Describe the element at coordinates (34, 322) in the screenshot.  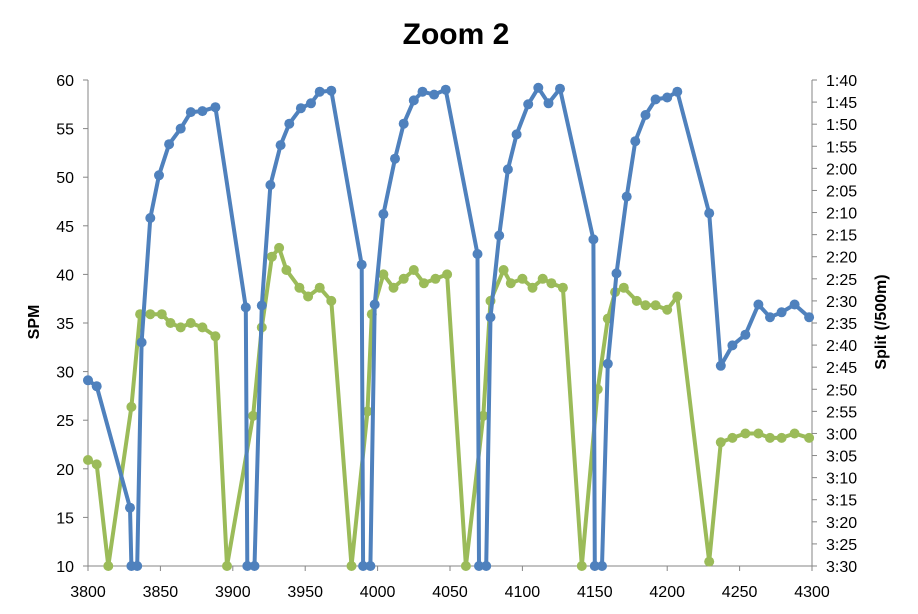
I see `y-axis-label: SPM` at that location.